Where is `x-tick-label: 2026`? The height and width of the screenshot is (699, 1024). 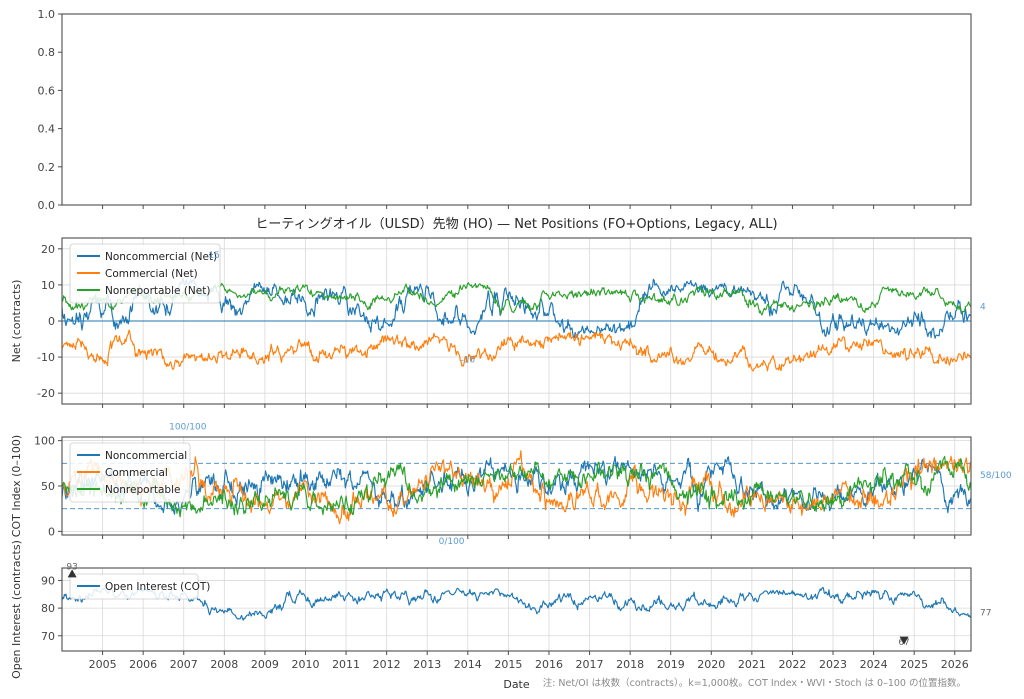 x-tick-label: 2026 is located at coordinates (955, 664).